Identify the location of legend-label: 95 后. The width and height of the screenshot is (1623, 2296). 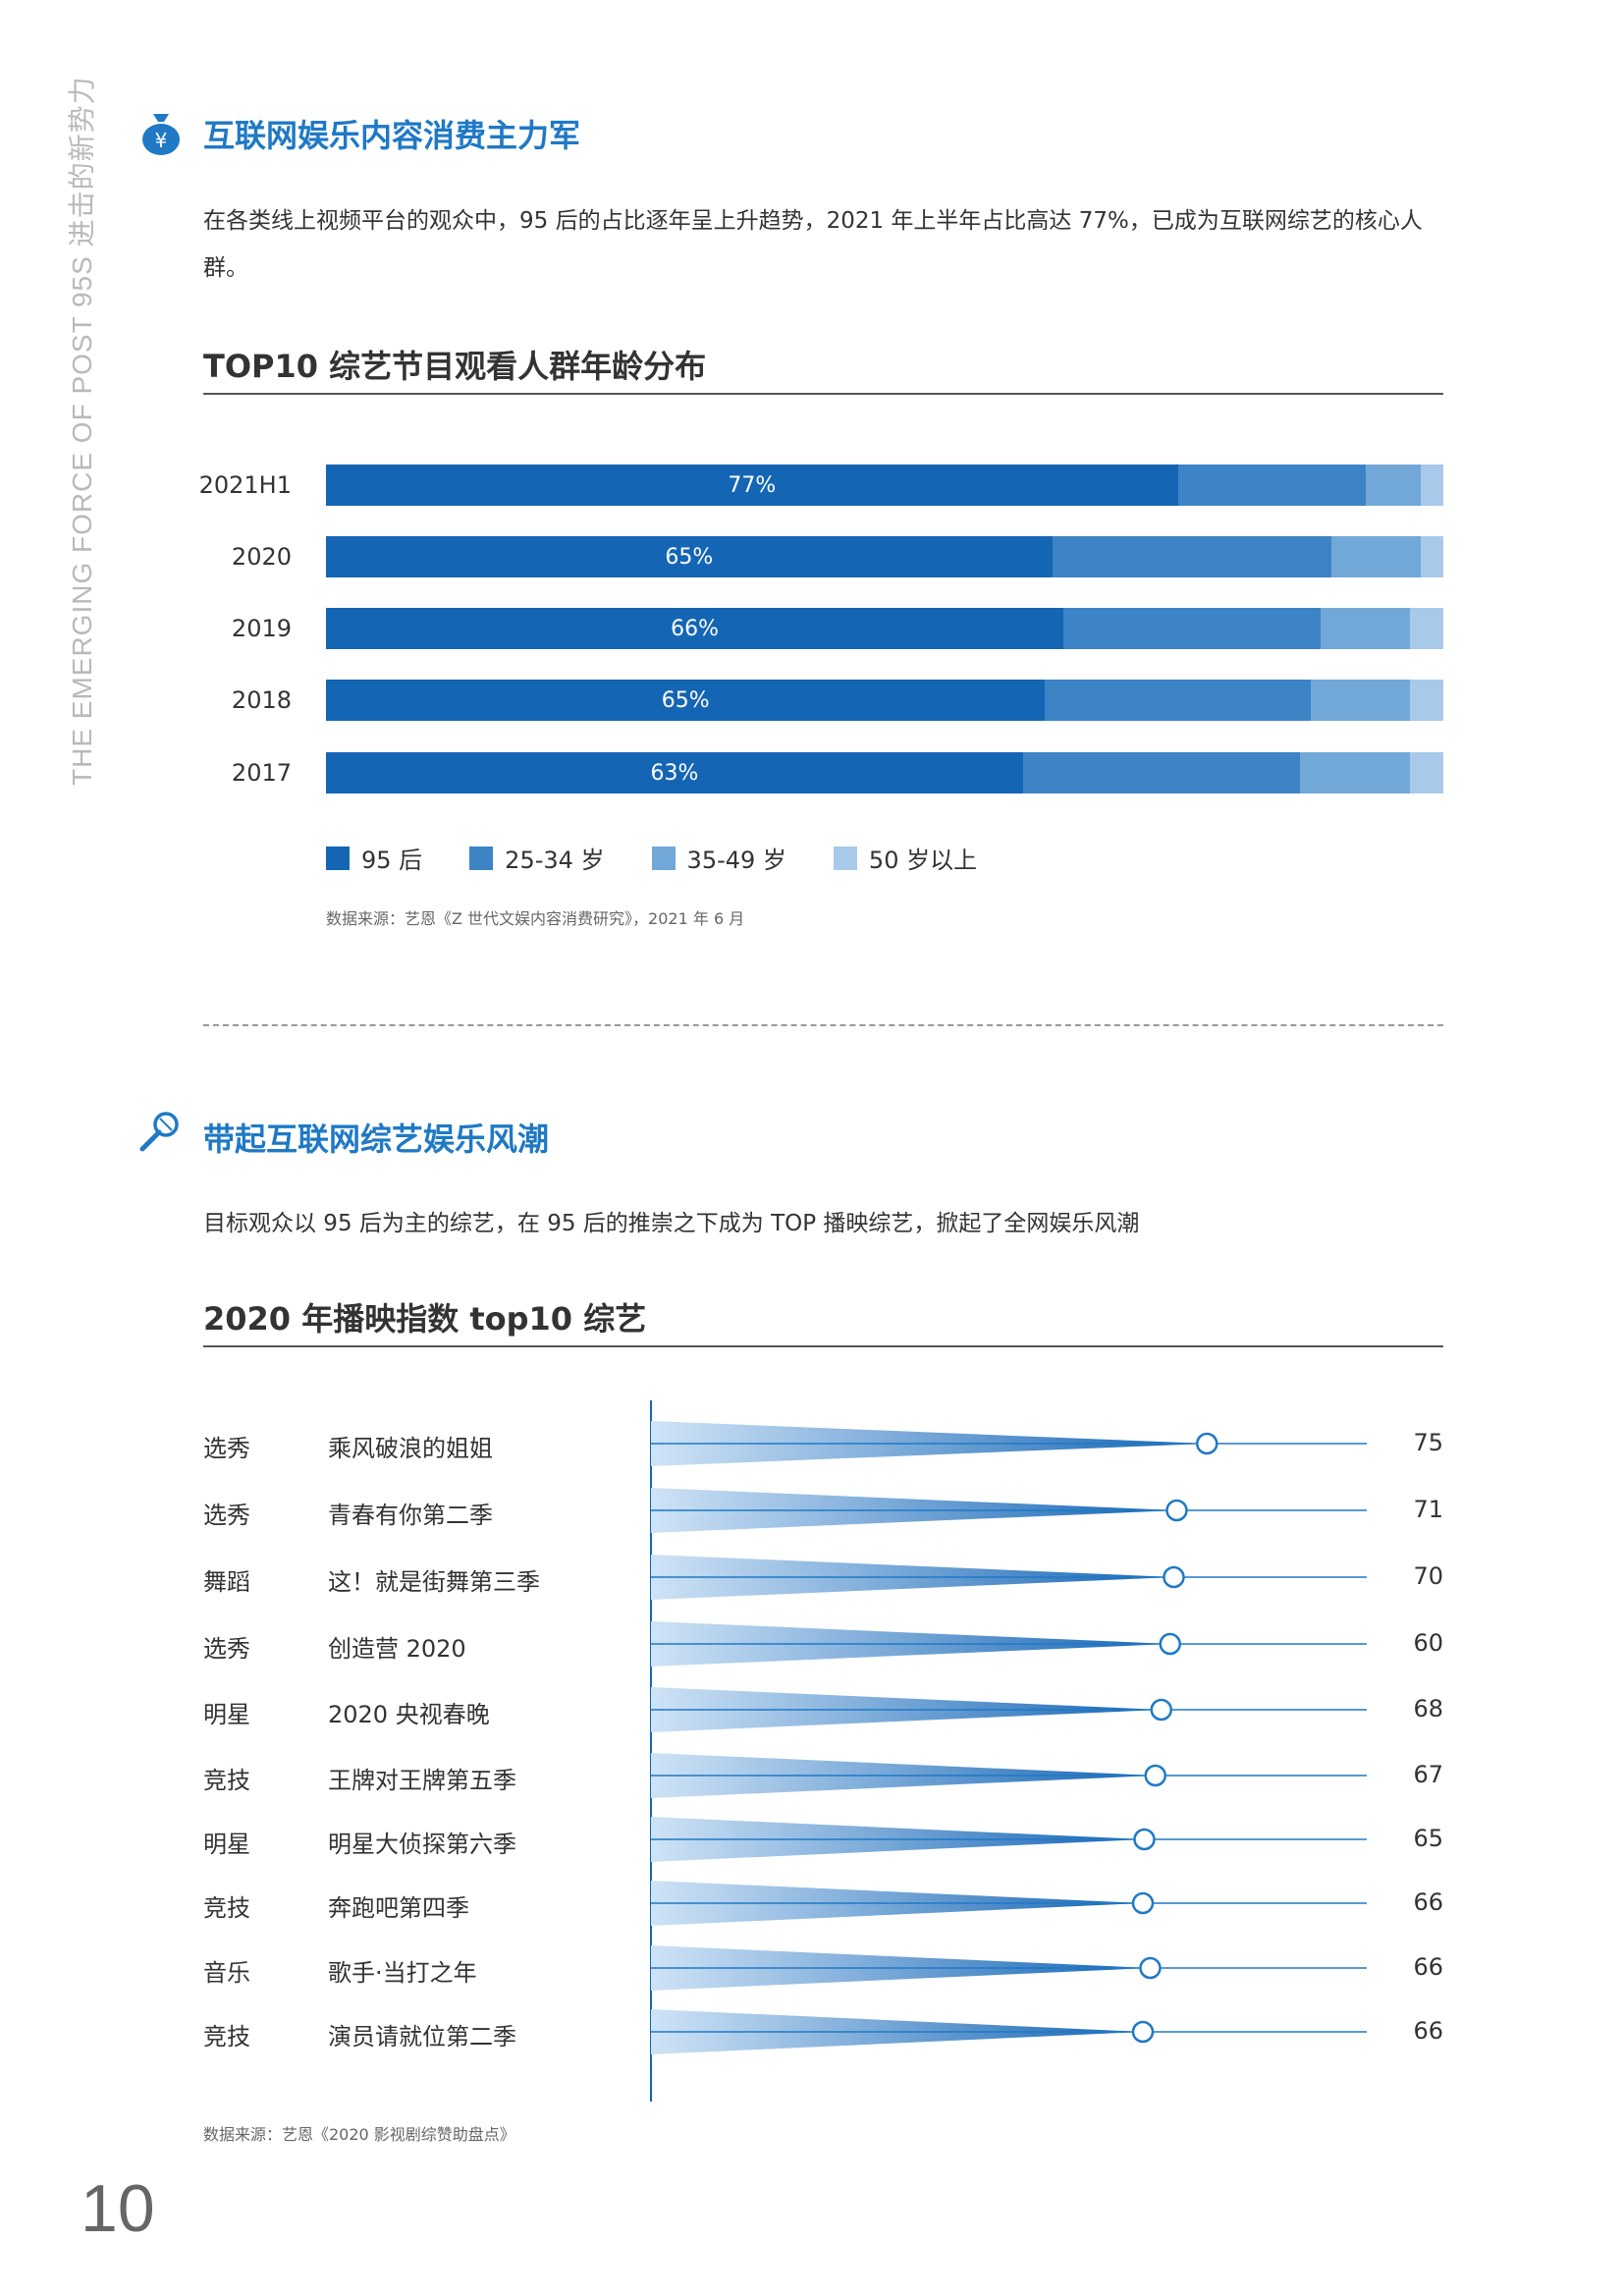
(392, 860).